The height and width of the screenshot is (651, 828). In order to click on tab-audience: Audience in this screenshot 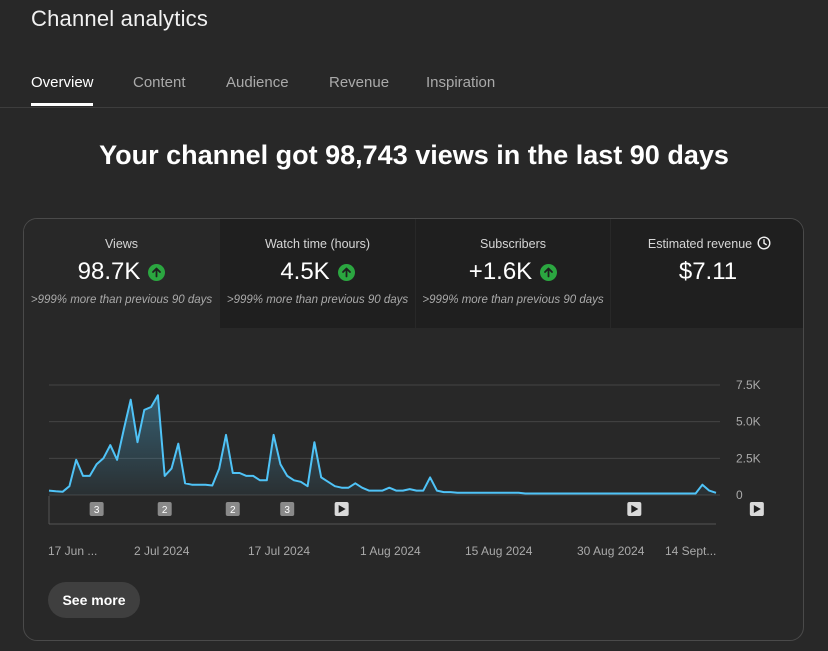, I will do `click(257, 82)`.